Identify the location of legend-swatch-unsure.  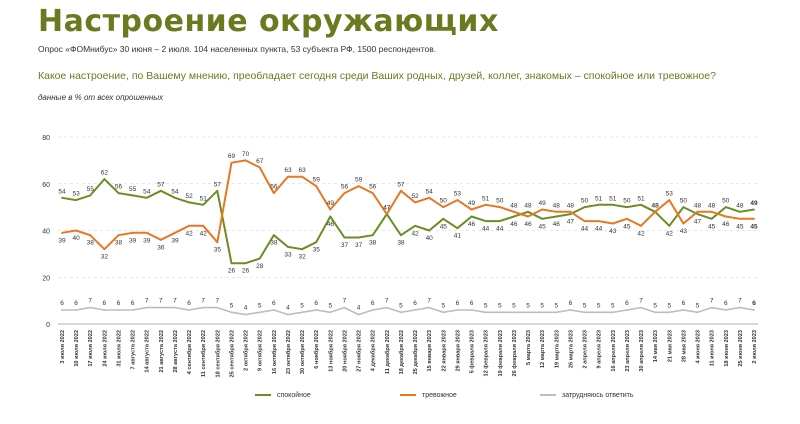
(548, 395).